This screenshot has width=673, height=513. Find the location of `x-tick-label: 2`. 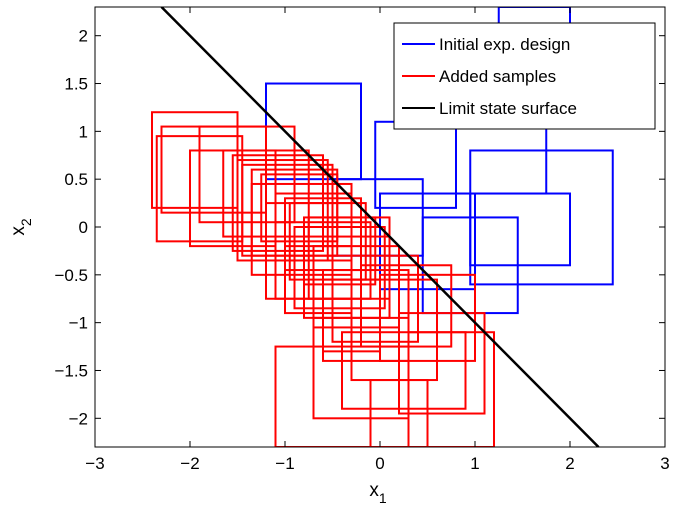

x-tick-label: 2 is located at coordinates (569, 463).